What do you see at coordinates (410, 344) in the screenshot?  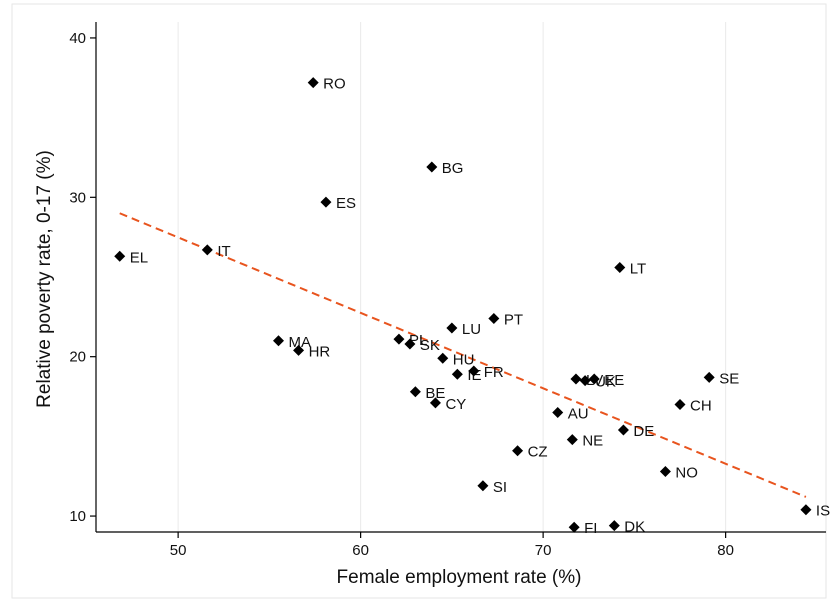 I see `data-point-sk` at bounding box center [410, 344].